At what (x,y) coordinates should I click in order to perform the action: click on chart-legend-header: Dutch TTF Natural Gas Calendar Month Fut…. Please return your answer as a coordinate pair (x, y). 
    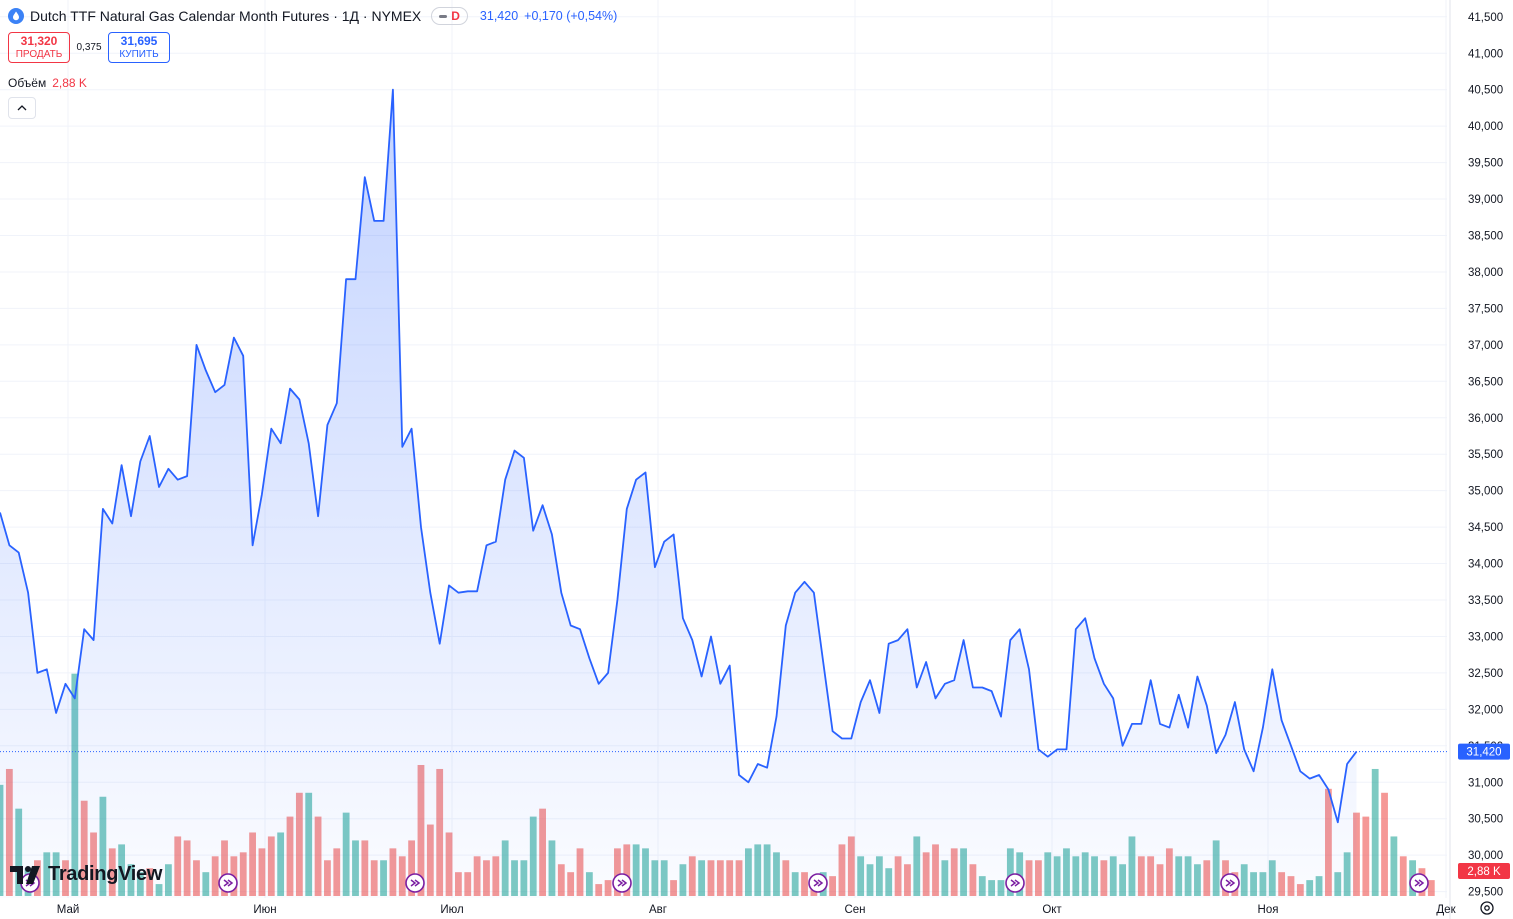
    Looking at the image, I should click on (312, 16).